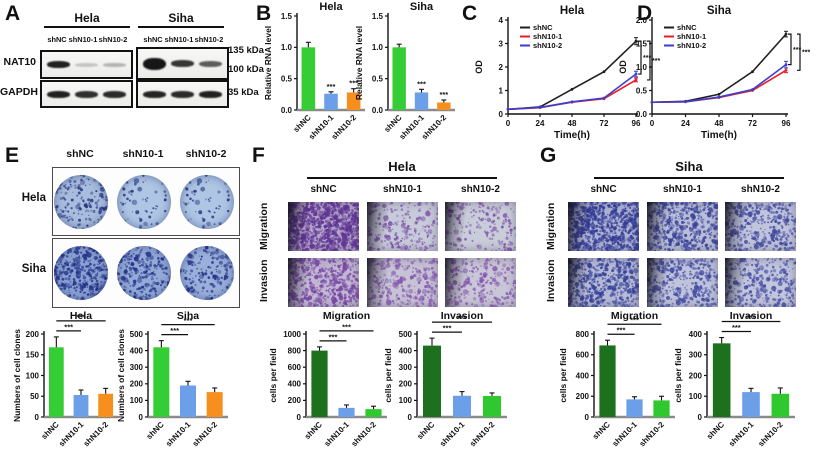  Describe the element at coordinates (146, 201) in the screenshot. I see `colony-box-hela` at that location.